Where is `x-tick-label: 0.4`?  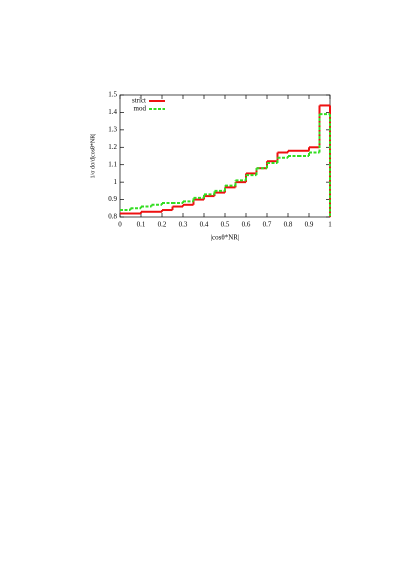 x-tick-label: 0.4 is located at coordinates (204, 225).